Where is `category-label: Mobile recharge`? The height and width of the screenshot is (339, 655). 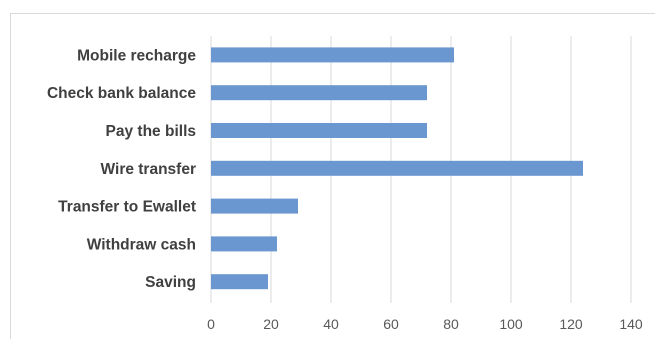
category-label: Mobile recharge is located at coordinates (136, 55).